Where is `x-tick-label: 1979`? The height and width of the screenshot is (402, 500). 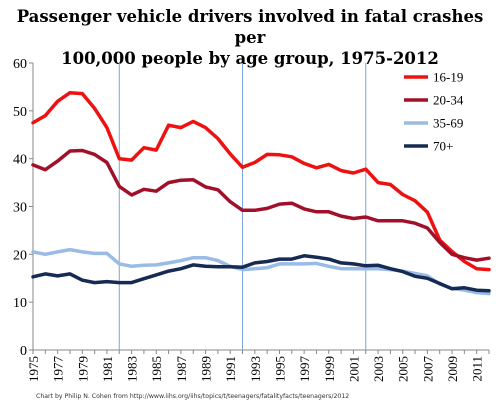
x-tick-label: 1979 is located at coordinates (82, 369).